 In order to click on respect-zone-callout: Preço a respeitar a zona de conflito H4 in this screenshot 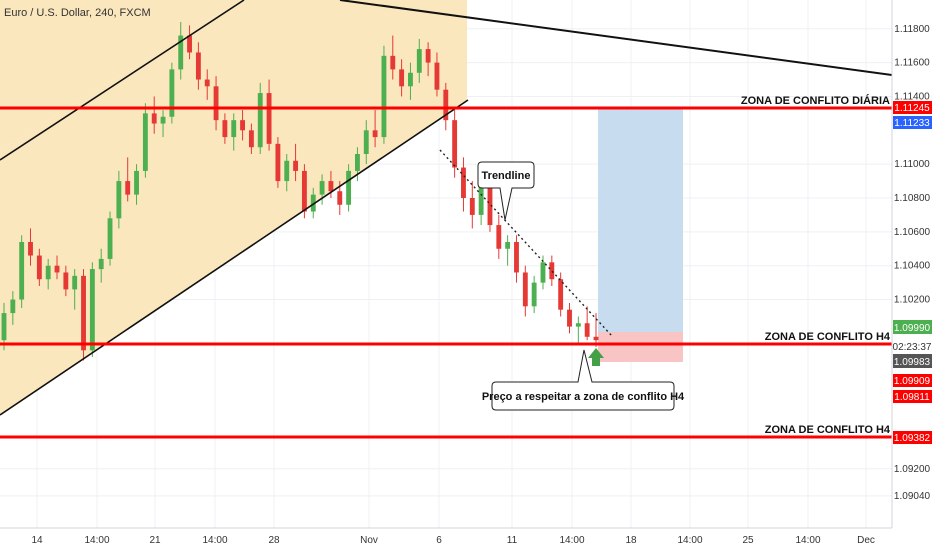, I will do `click(583, 380)`.